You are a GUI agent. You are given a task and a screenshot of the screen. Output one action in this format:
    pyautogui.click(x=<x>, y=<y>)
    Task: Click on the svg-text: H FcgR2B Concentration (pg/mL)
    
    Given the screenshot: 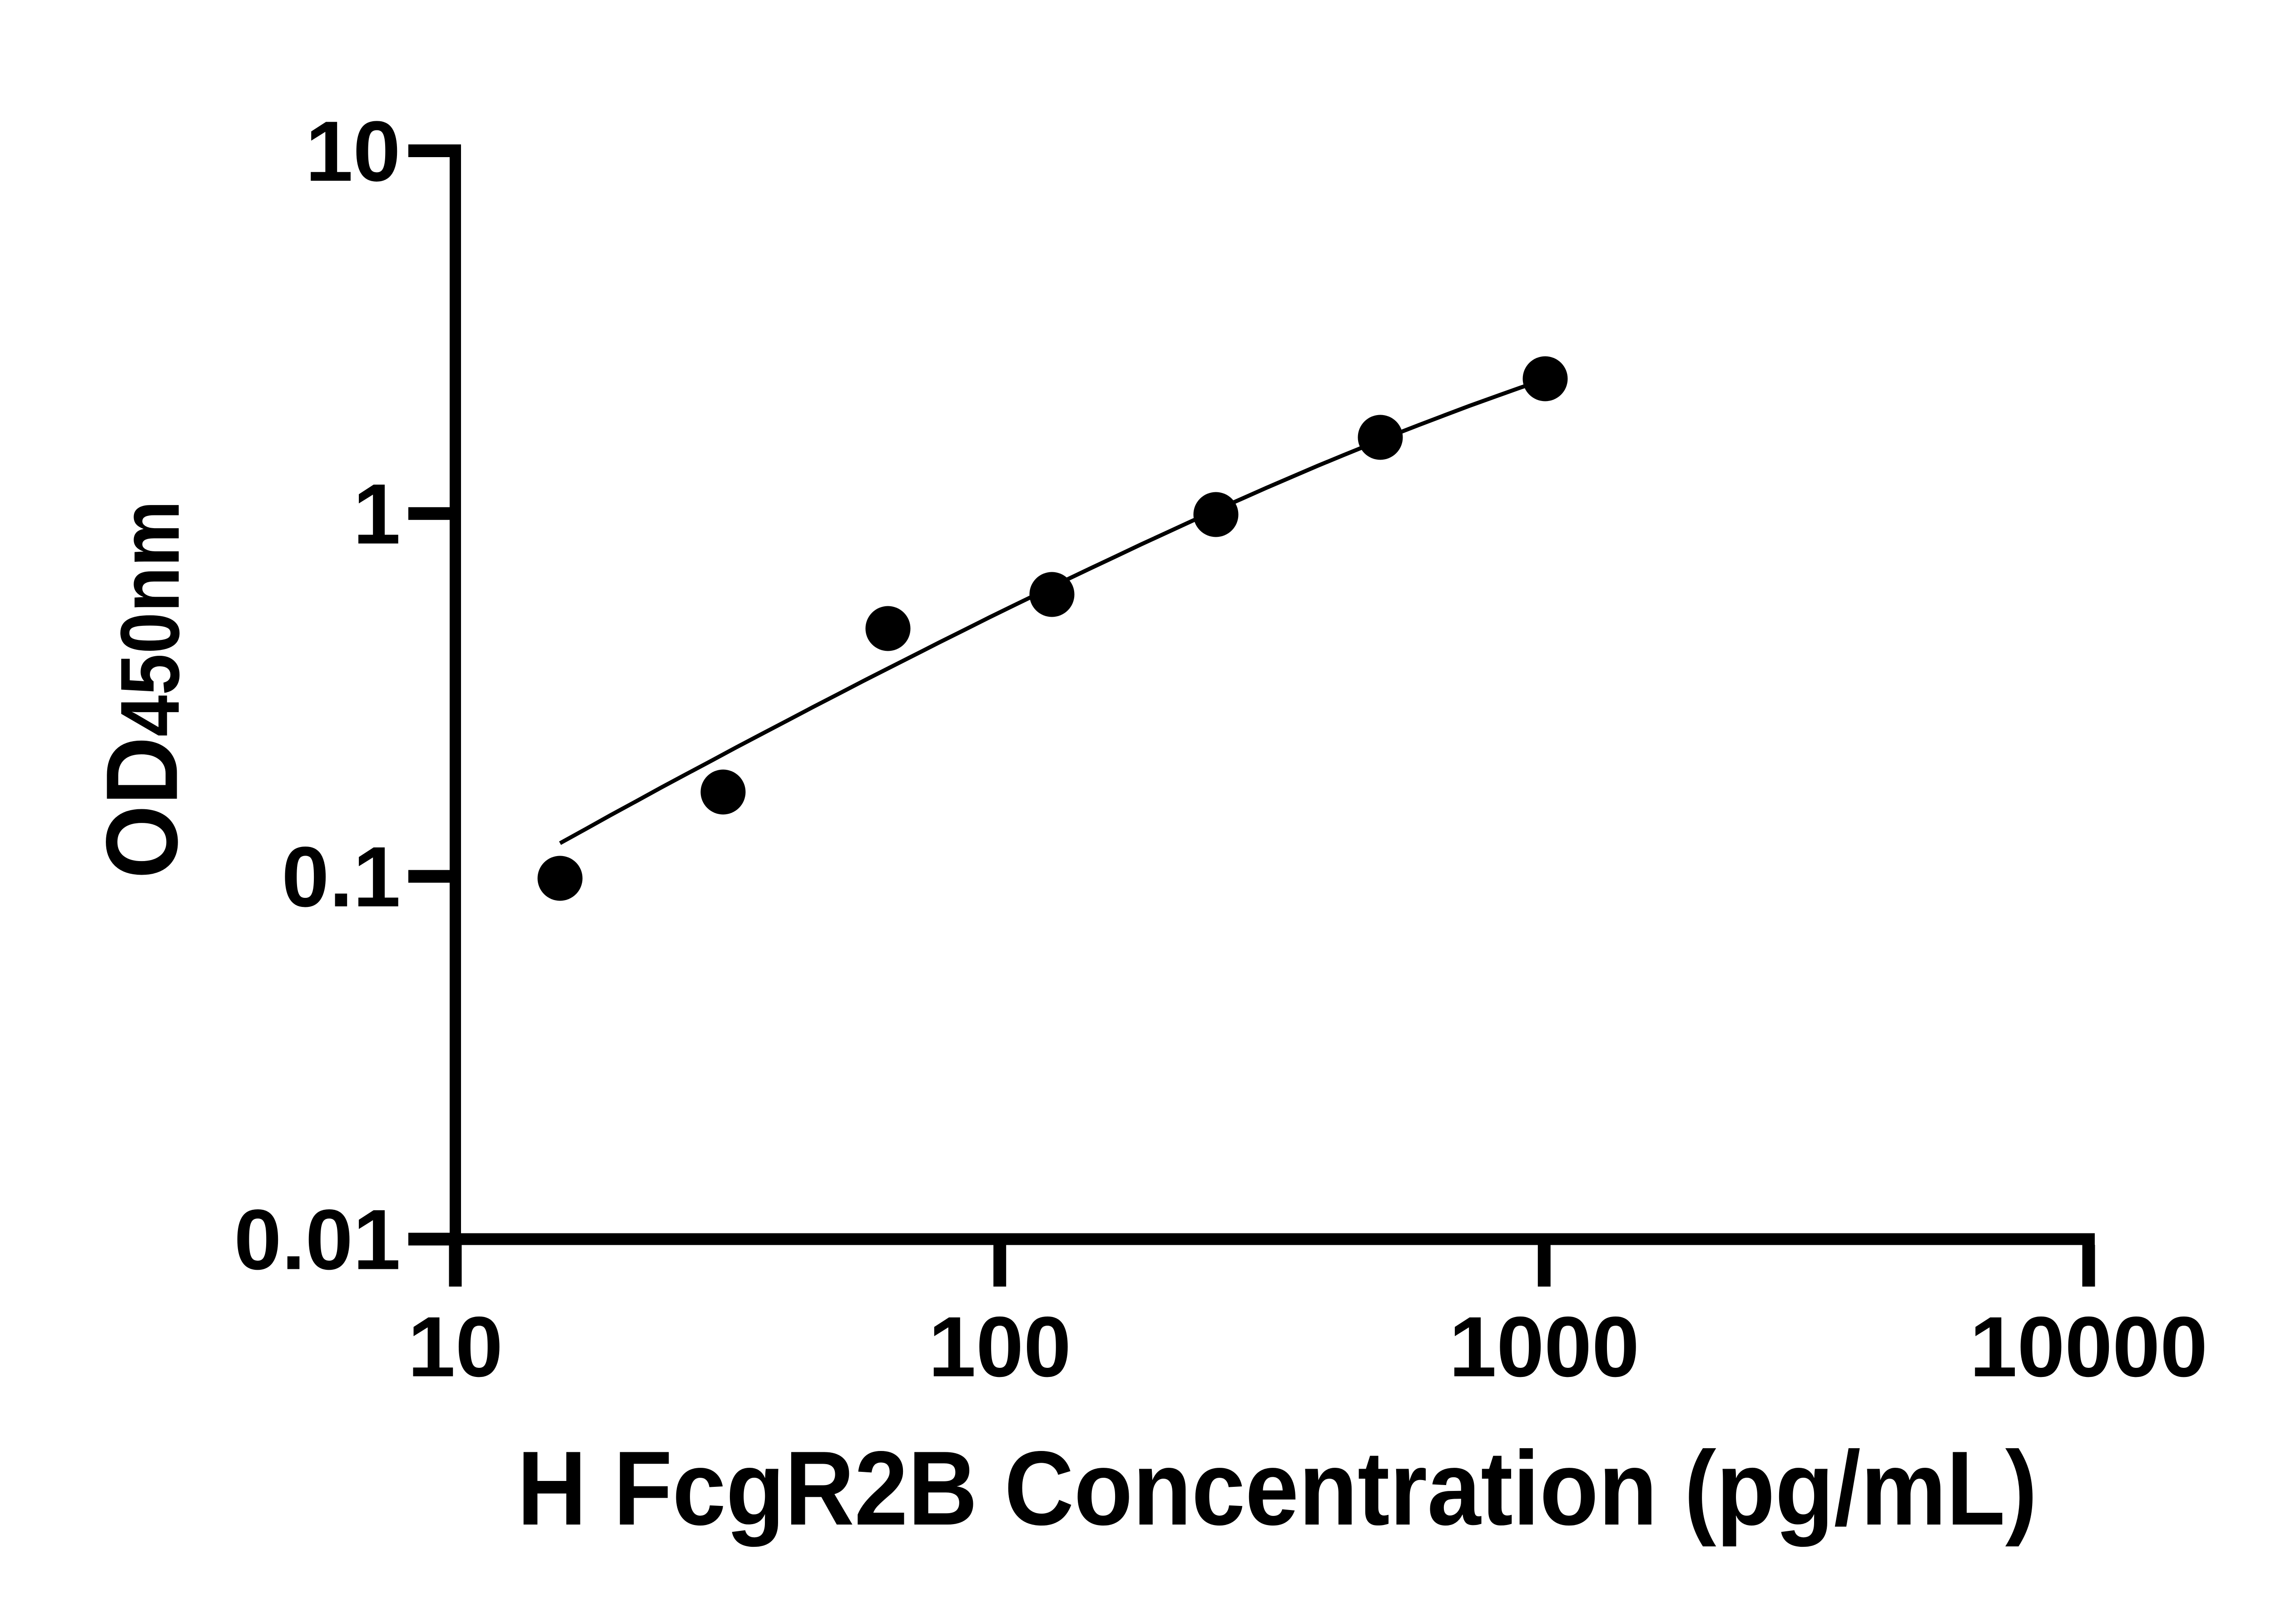 What is the action you would take?
    pyautogui.click(x=1277, y=1488)
    